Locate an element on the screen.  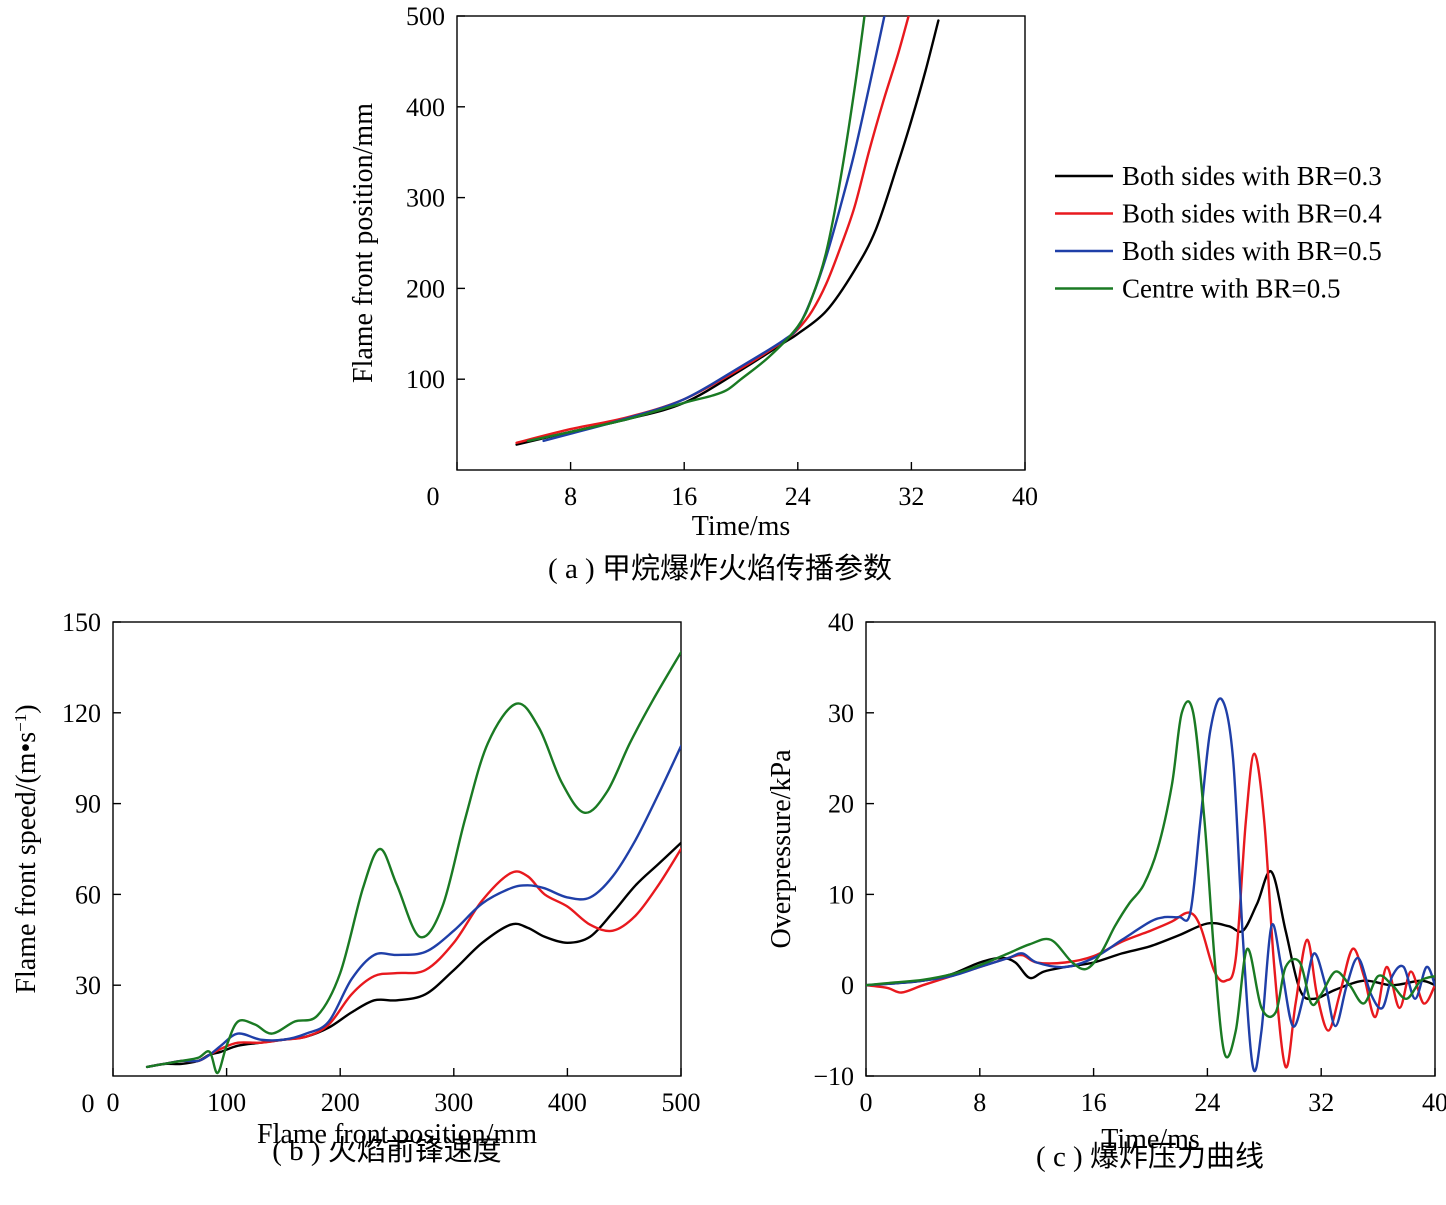
series-line-black is located at coordinates (727, 232).